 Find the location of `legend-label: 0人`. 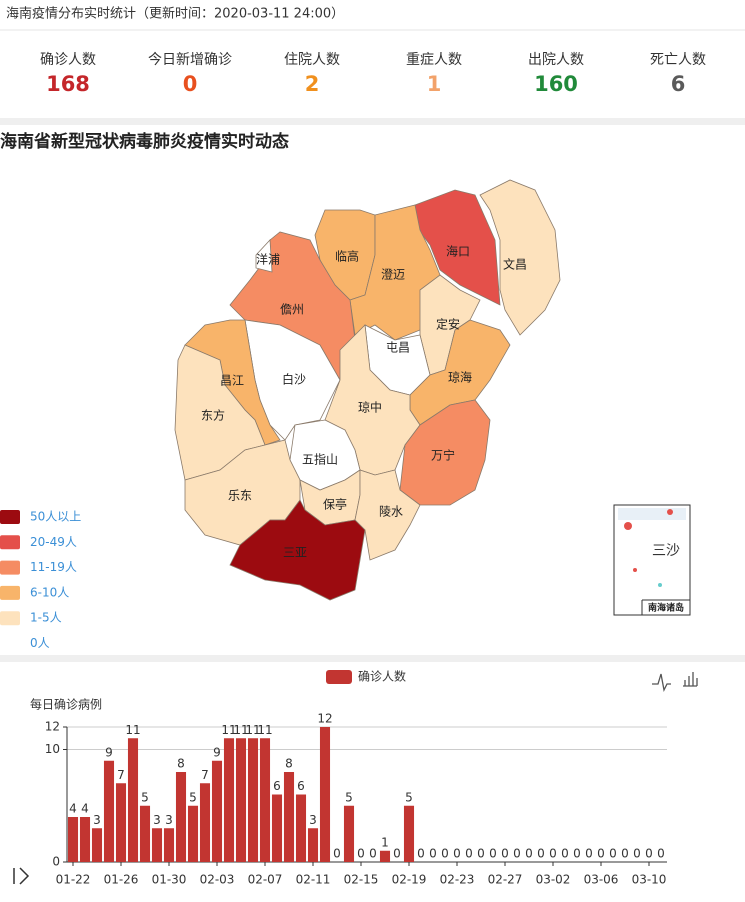

legend-label: 0人 is located at coordinates (40, 643).